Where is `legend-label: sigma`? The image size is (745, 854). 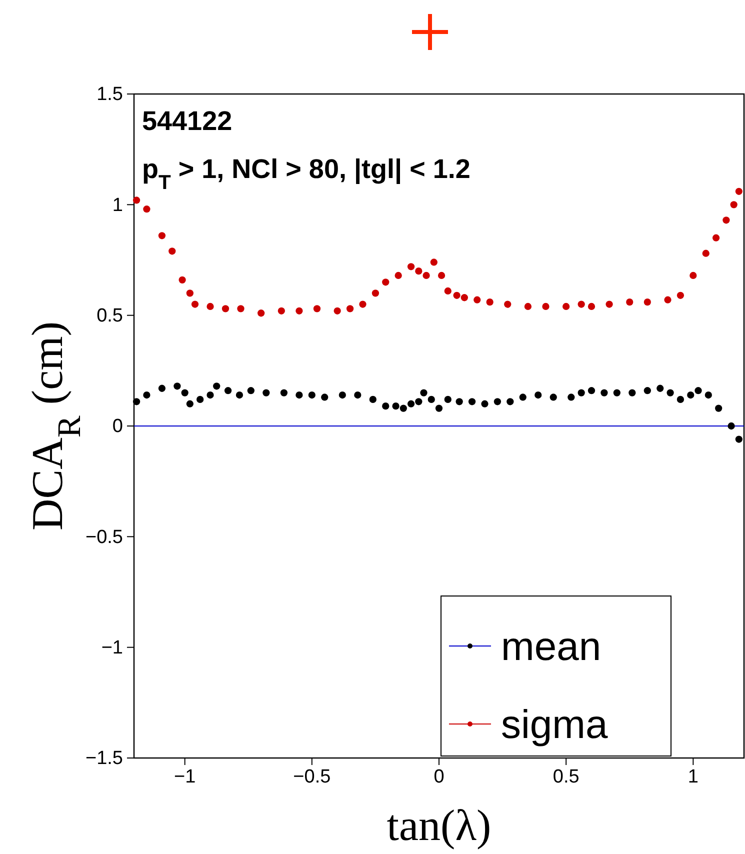 legend-label: sigma is located at coordinates (554, 725).